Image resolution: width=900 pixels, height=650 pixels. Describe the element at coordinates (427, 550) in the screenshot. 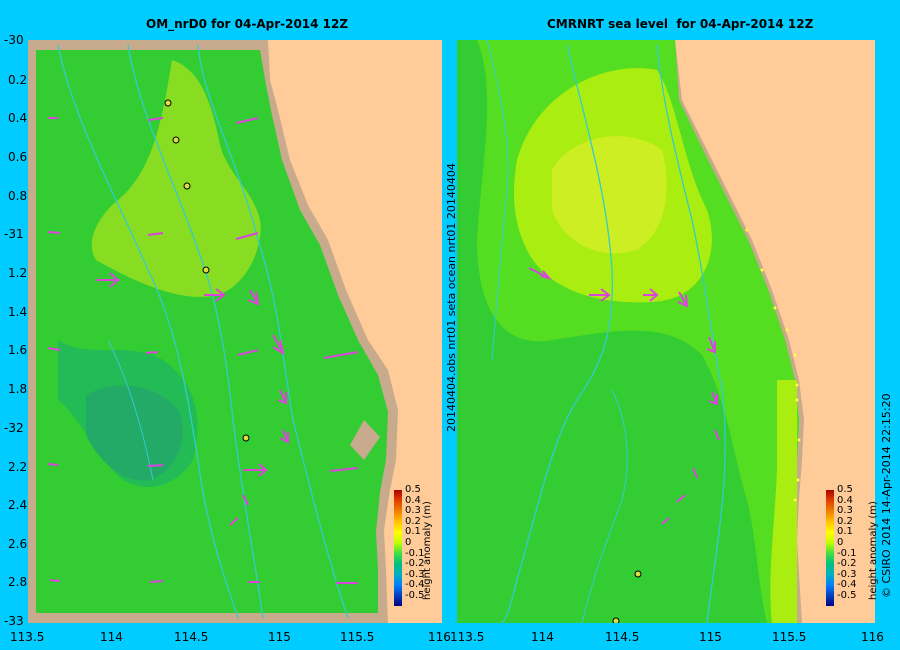

I see `left-colorbar-label: height anomaly (m)` at that location.